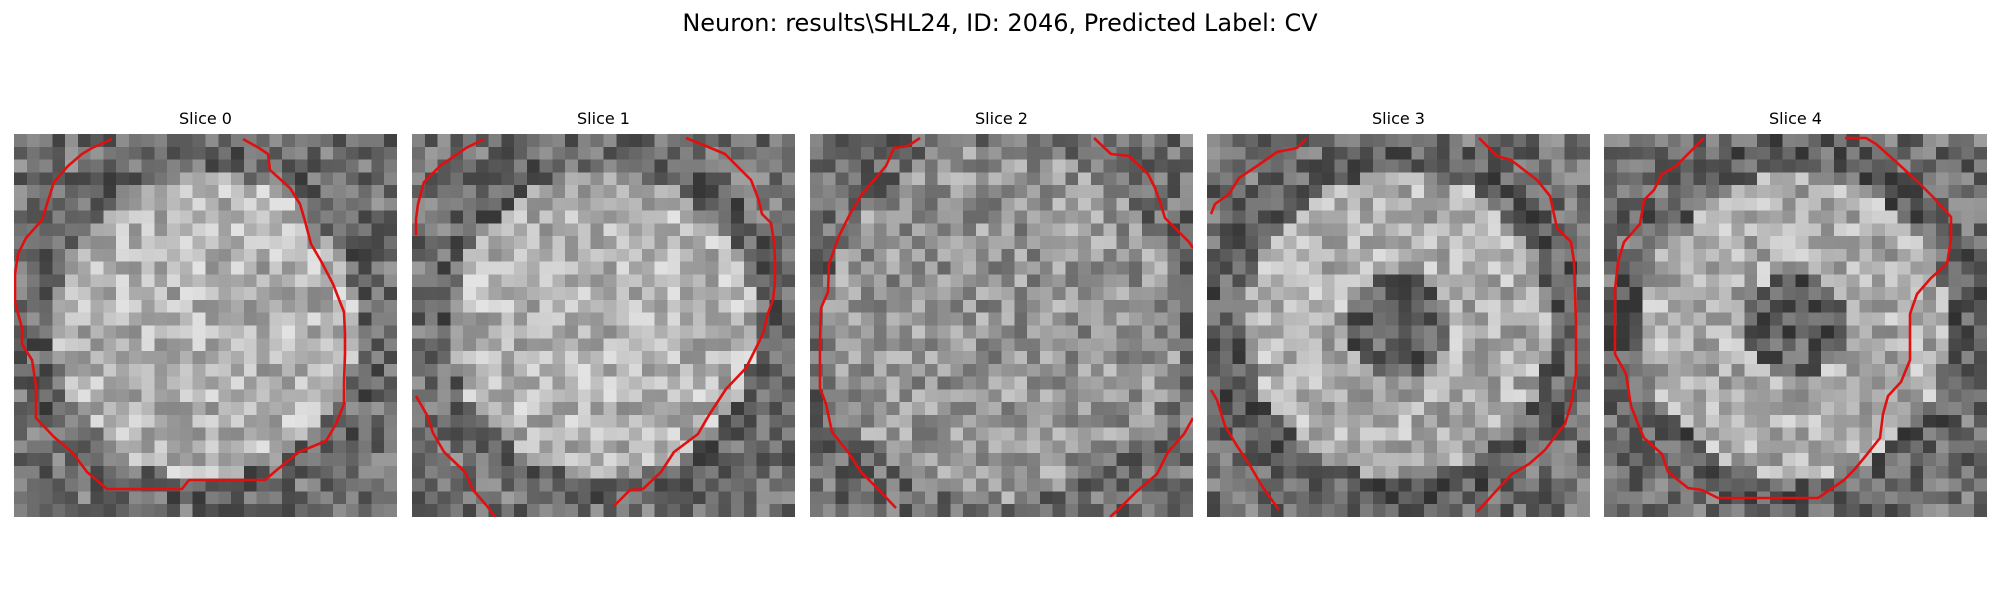  I want to click on slice-title: Slice 4, so click(1795, 118).